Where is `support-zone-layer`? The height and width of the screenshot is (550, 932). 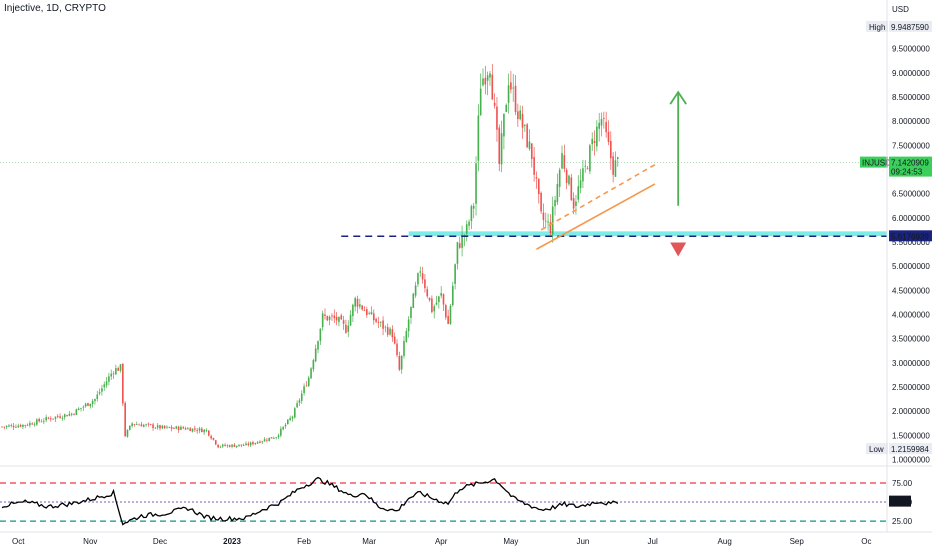
support-zone-layer is located at coordinates (443, 199).